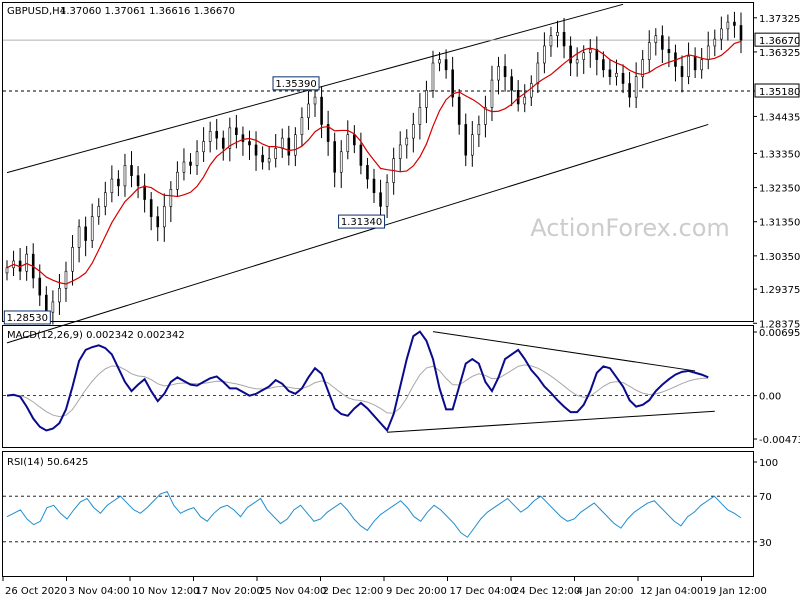 Image resolution: width=800 pixels, height=600 pixels. Describe the element at coordinates (779, 324) in the screenshot. I see `price-tick-label: 1.28375` at that location.